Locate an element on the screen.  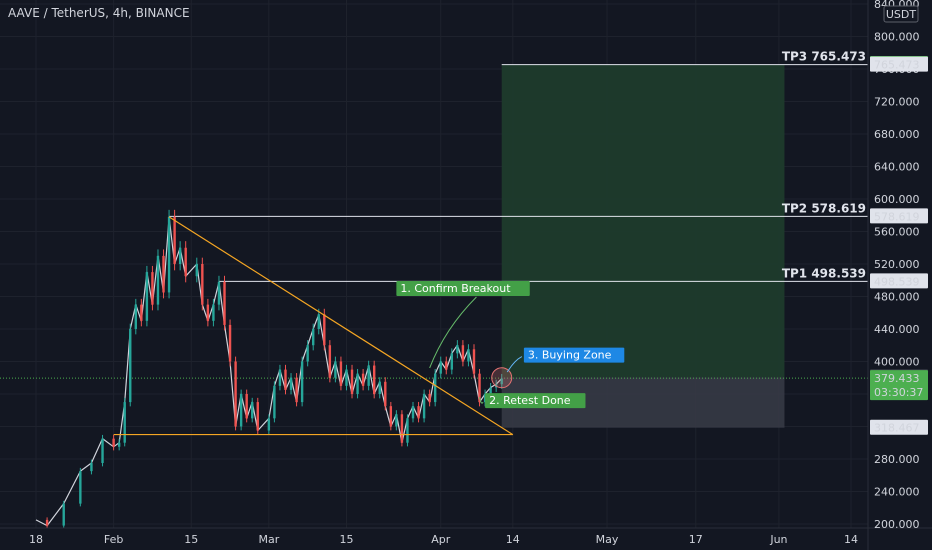
annotation-text: 1. Confirm Breakout is located at coordinates (455, 288).